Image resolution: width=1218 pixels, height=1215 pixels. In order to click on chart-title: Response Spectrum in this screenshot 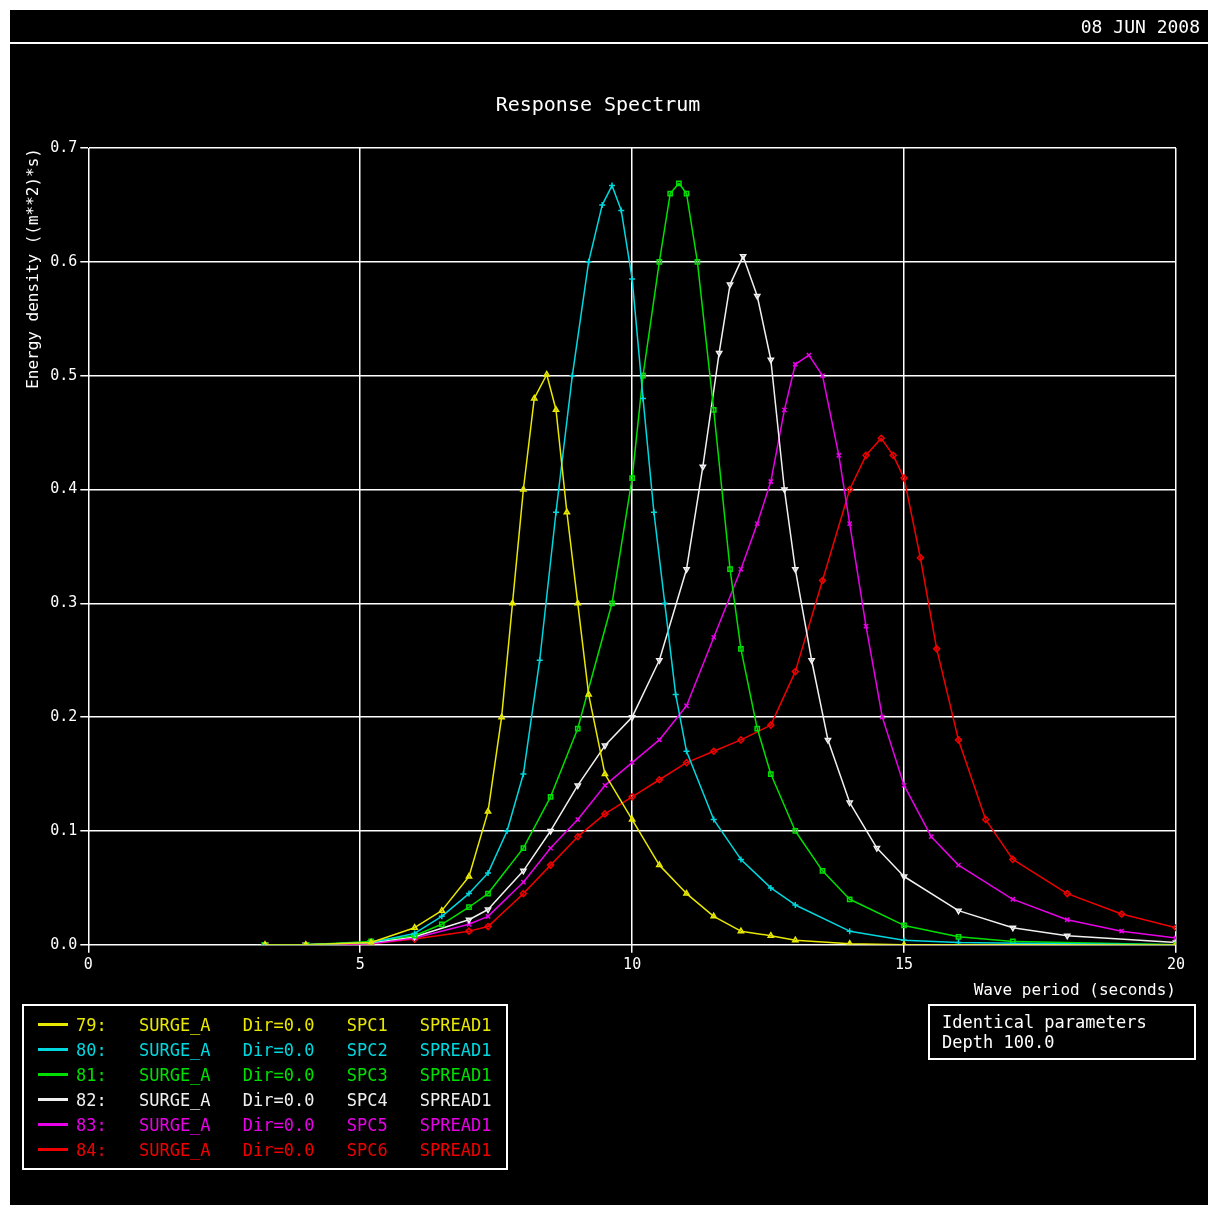, I will do `click(598, 104)`.